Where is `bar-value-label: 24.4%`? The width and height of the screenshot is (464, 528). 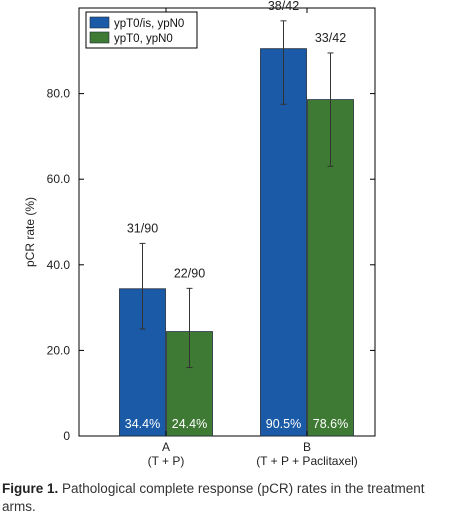
bar-value-label: 24.4% is located at coordinates (189, 424).